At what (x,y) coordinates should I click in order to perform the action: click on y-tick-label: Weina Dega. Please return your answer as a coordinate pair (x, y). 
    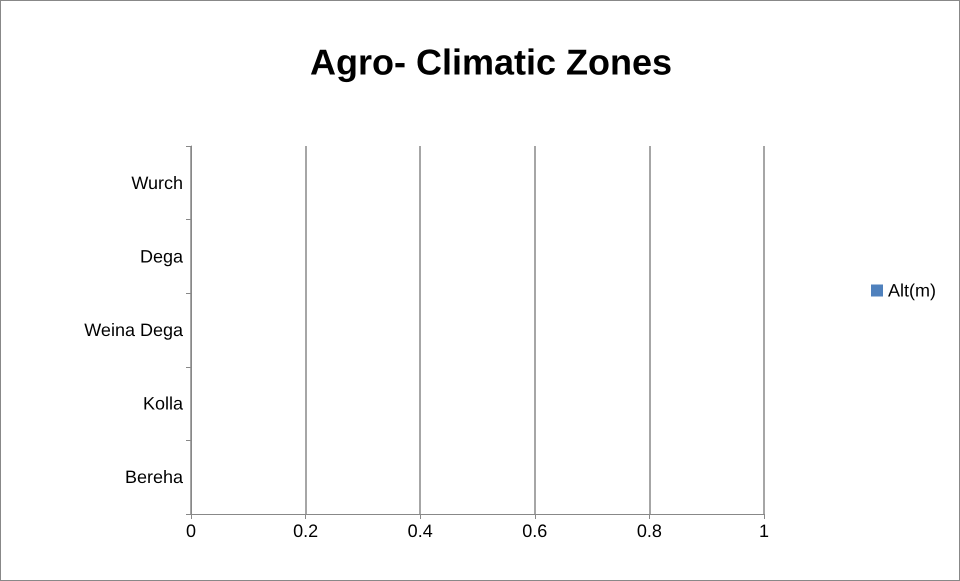
    Looking at the image, I should click on (134, 330).